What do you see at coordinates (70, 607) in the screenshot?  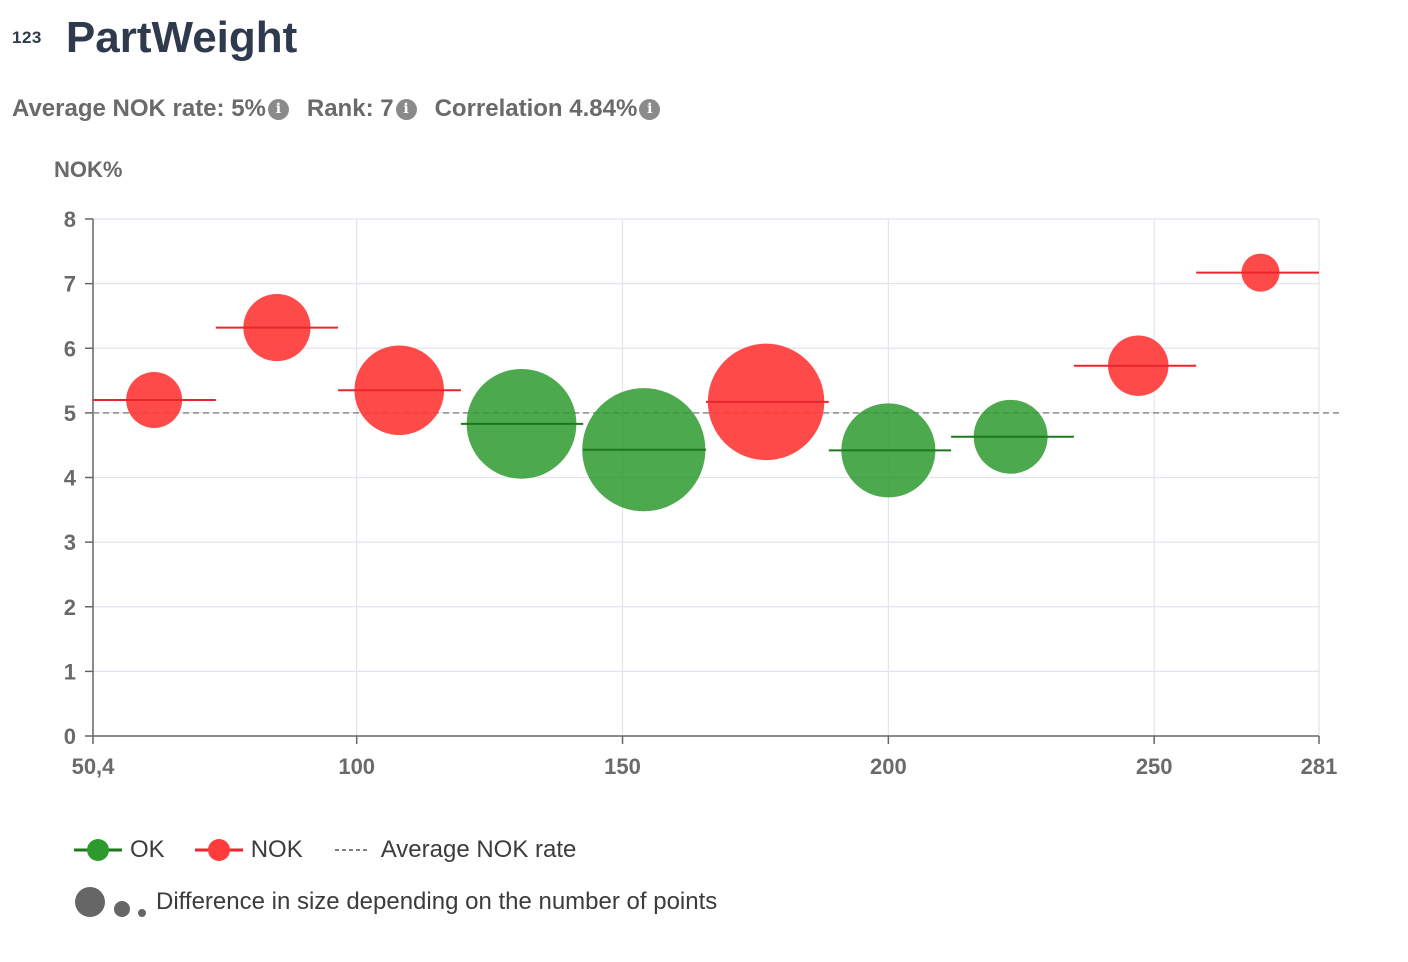 I see `y-tick-label: 2` at bounding box center [70, 607].